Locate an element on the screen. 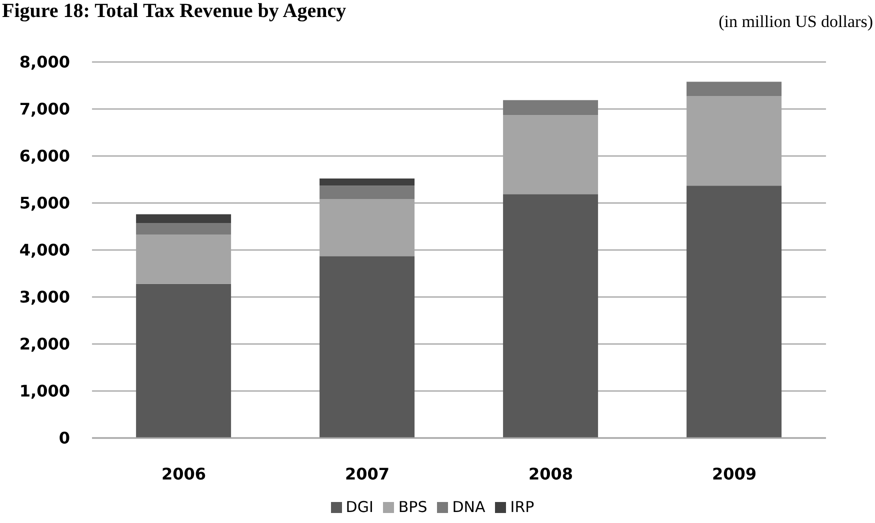  x-tick-label: 2008 is located at coordinates (551, 474).